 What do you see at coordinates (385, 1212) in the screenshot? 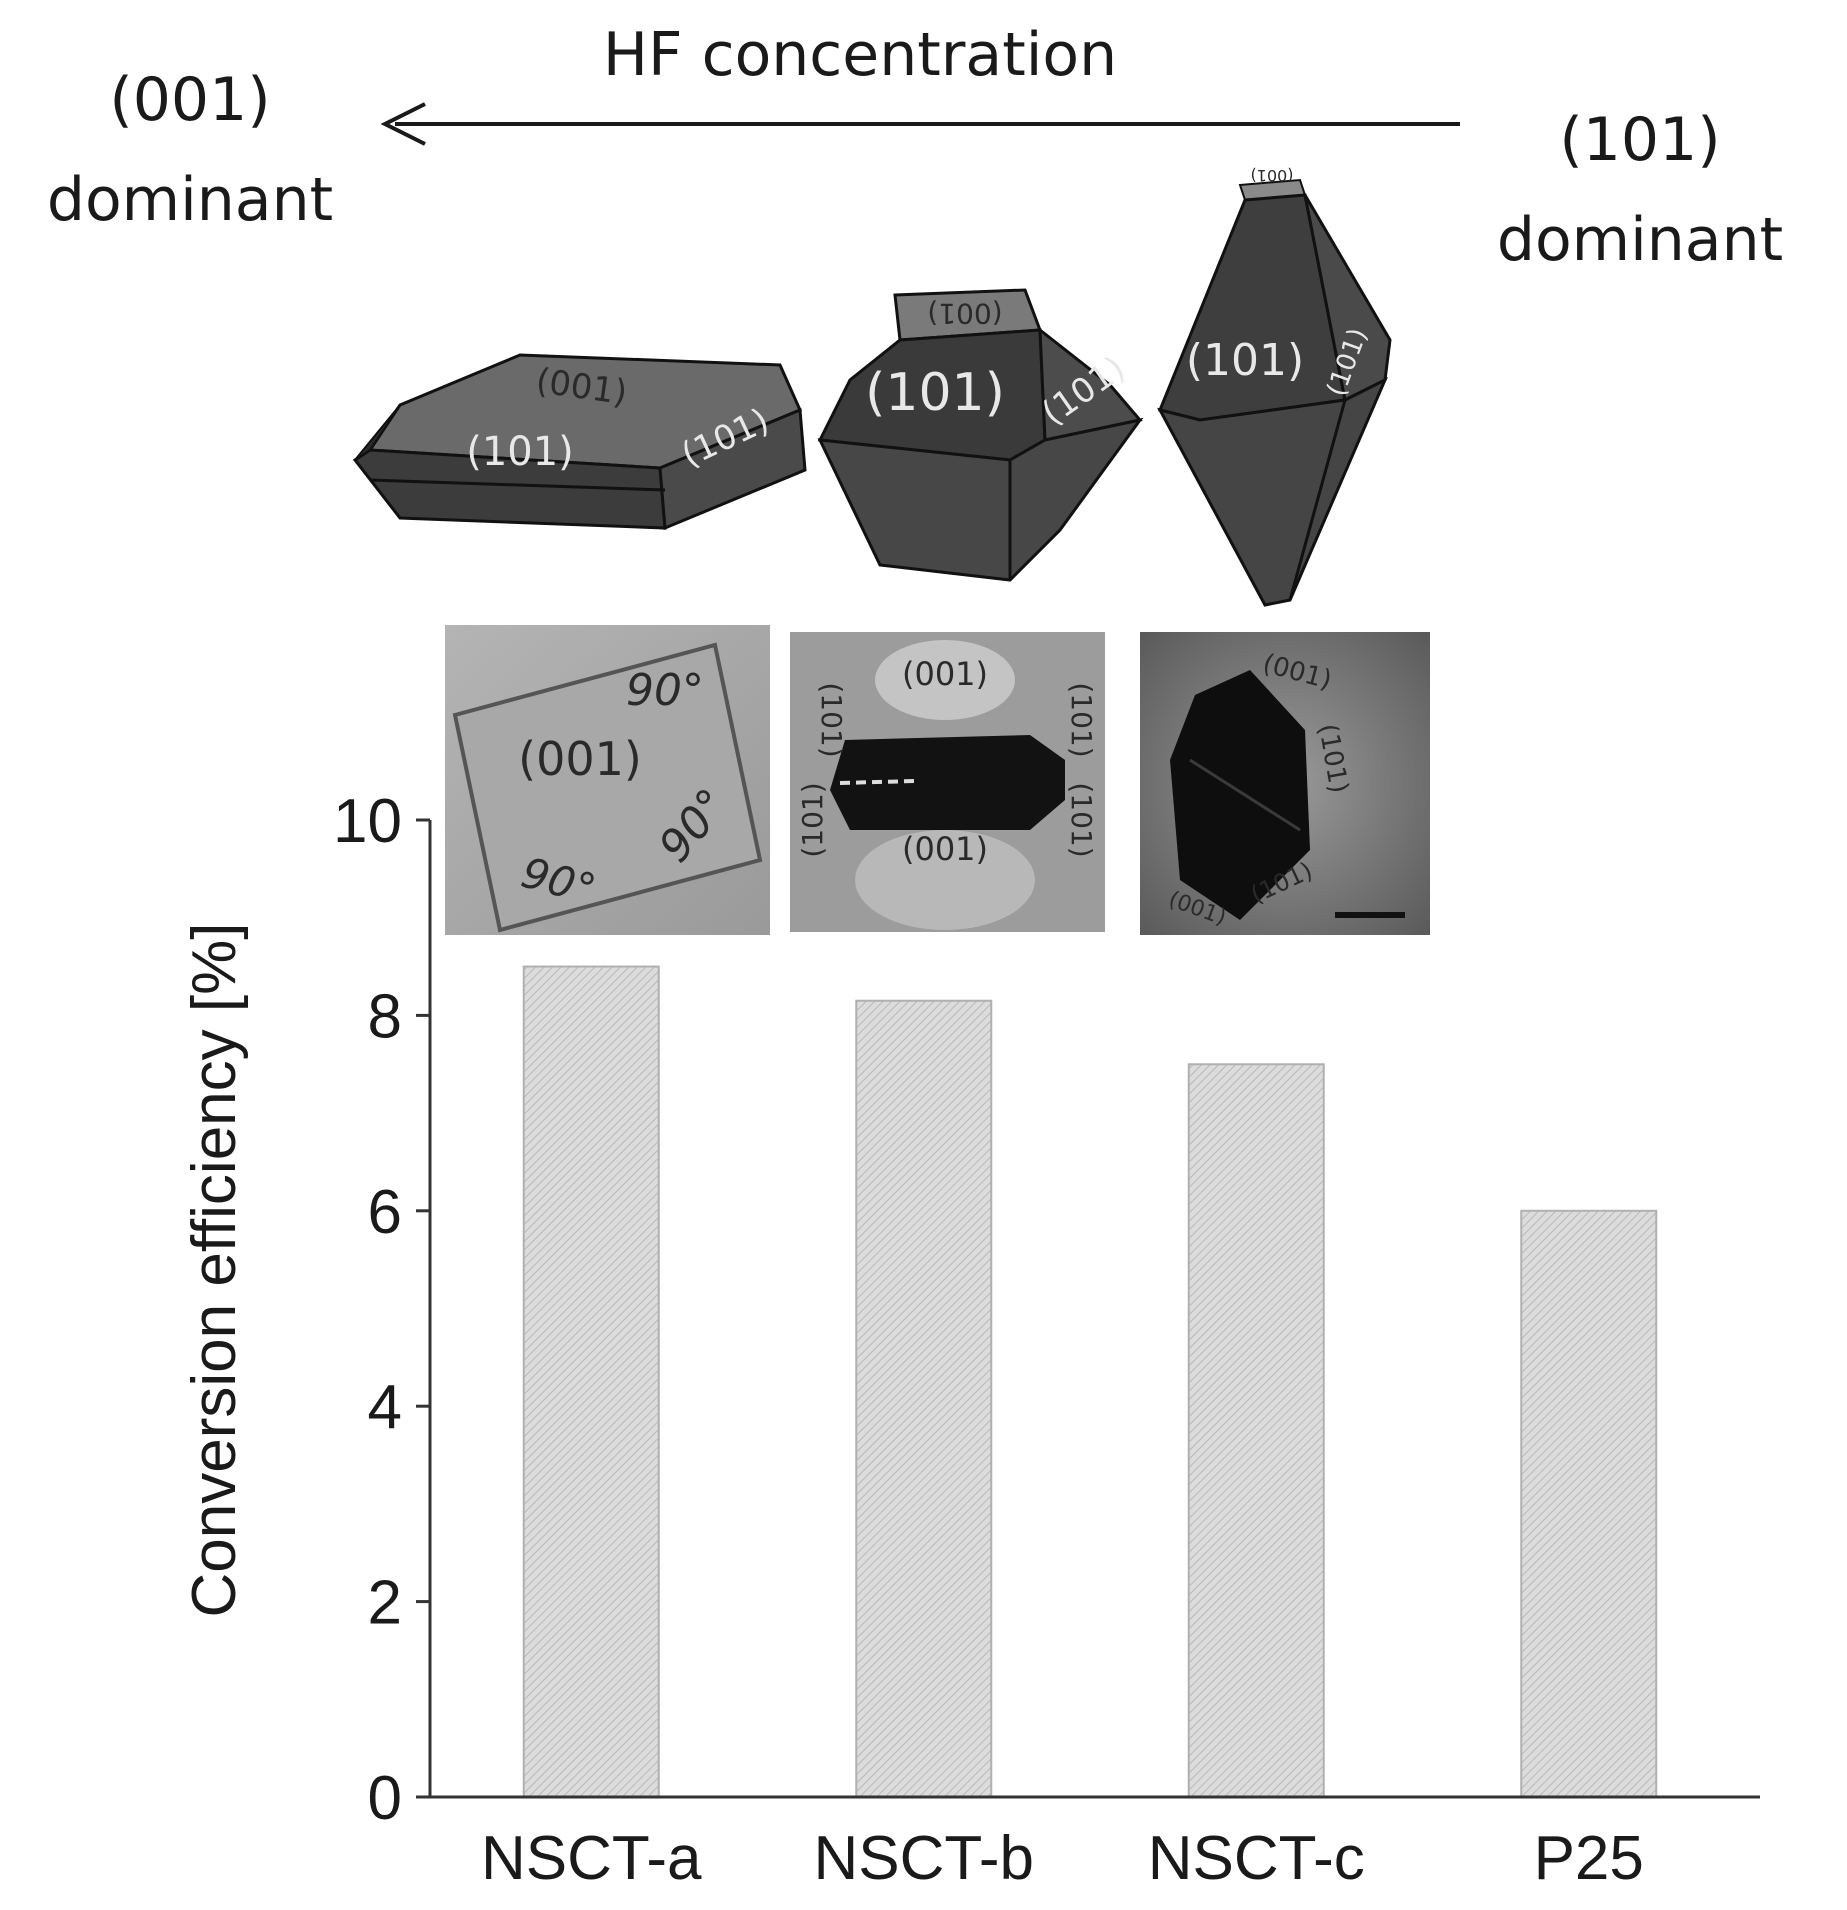
I see `y-tick-label: 6` at bounding box center [385, 1212].